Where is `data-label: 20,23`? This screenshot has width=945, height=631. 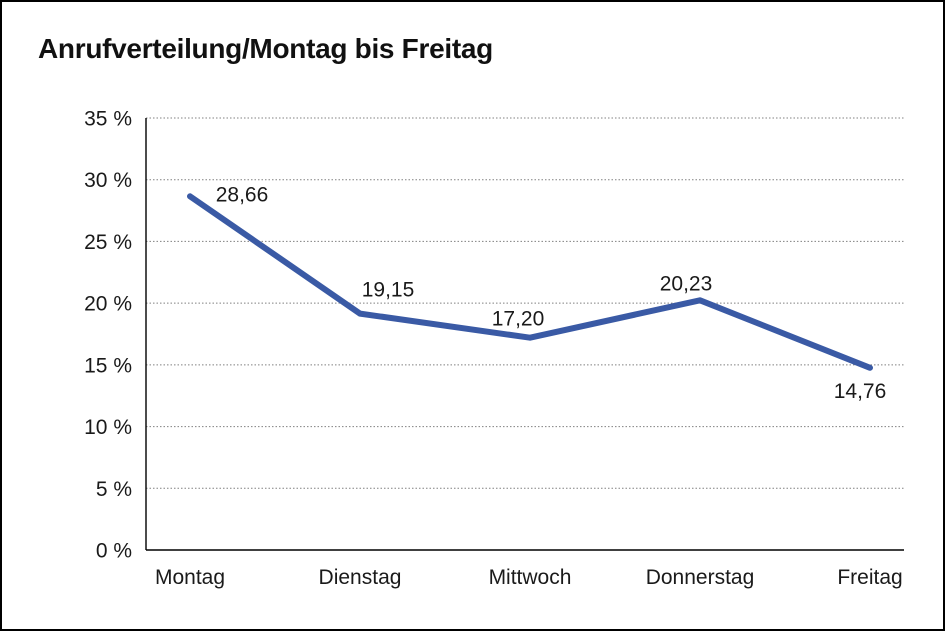
data-label: 20,23 is located at coordinates (686, 283).